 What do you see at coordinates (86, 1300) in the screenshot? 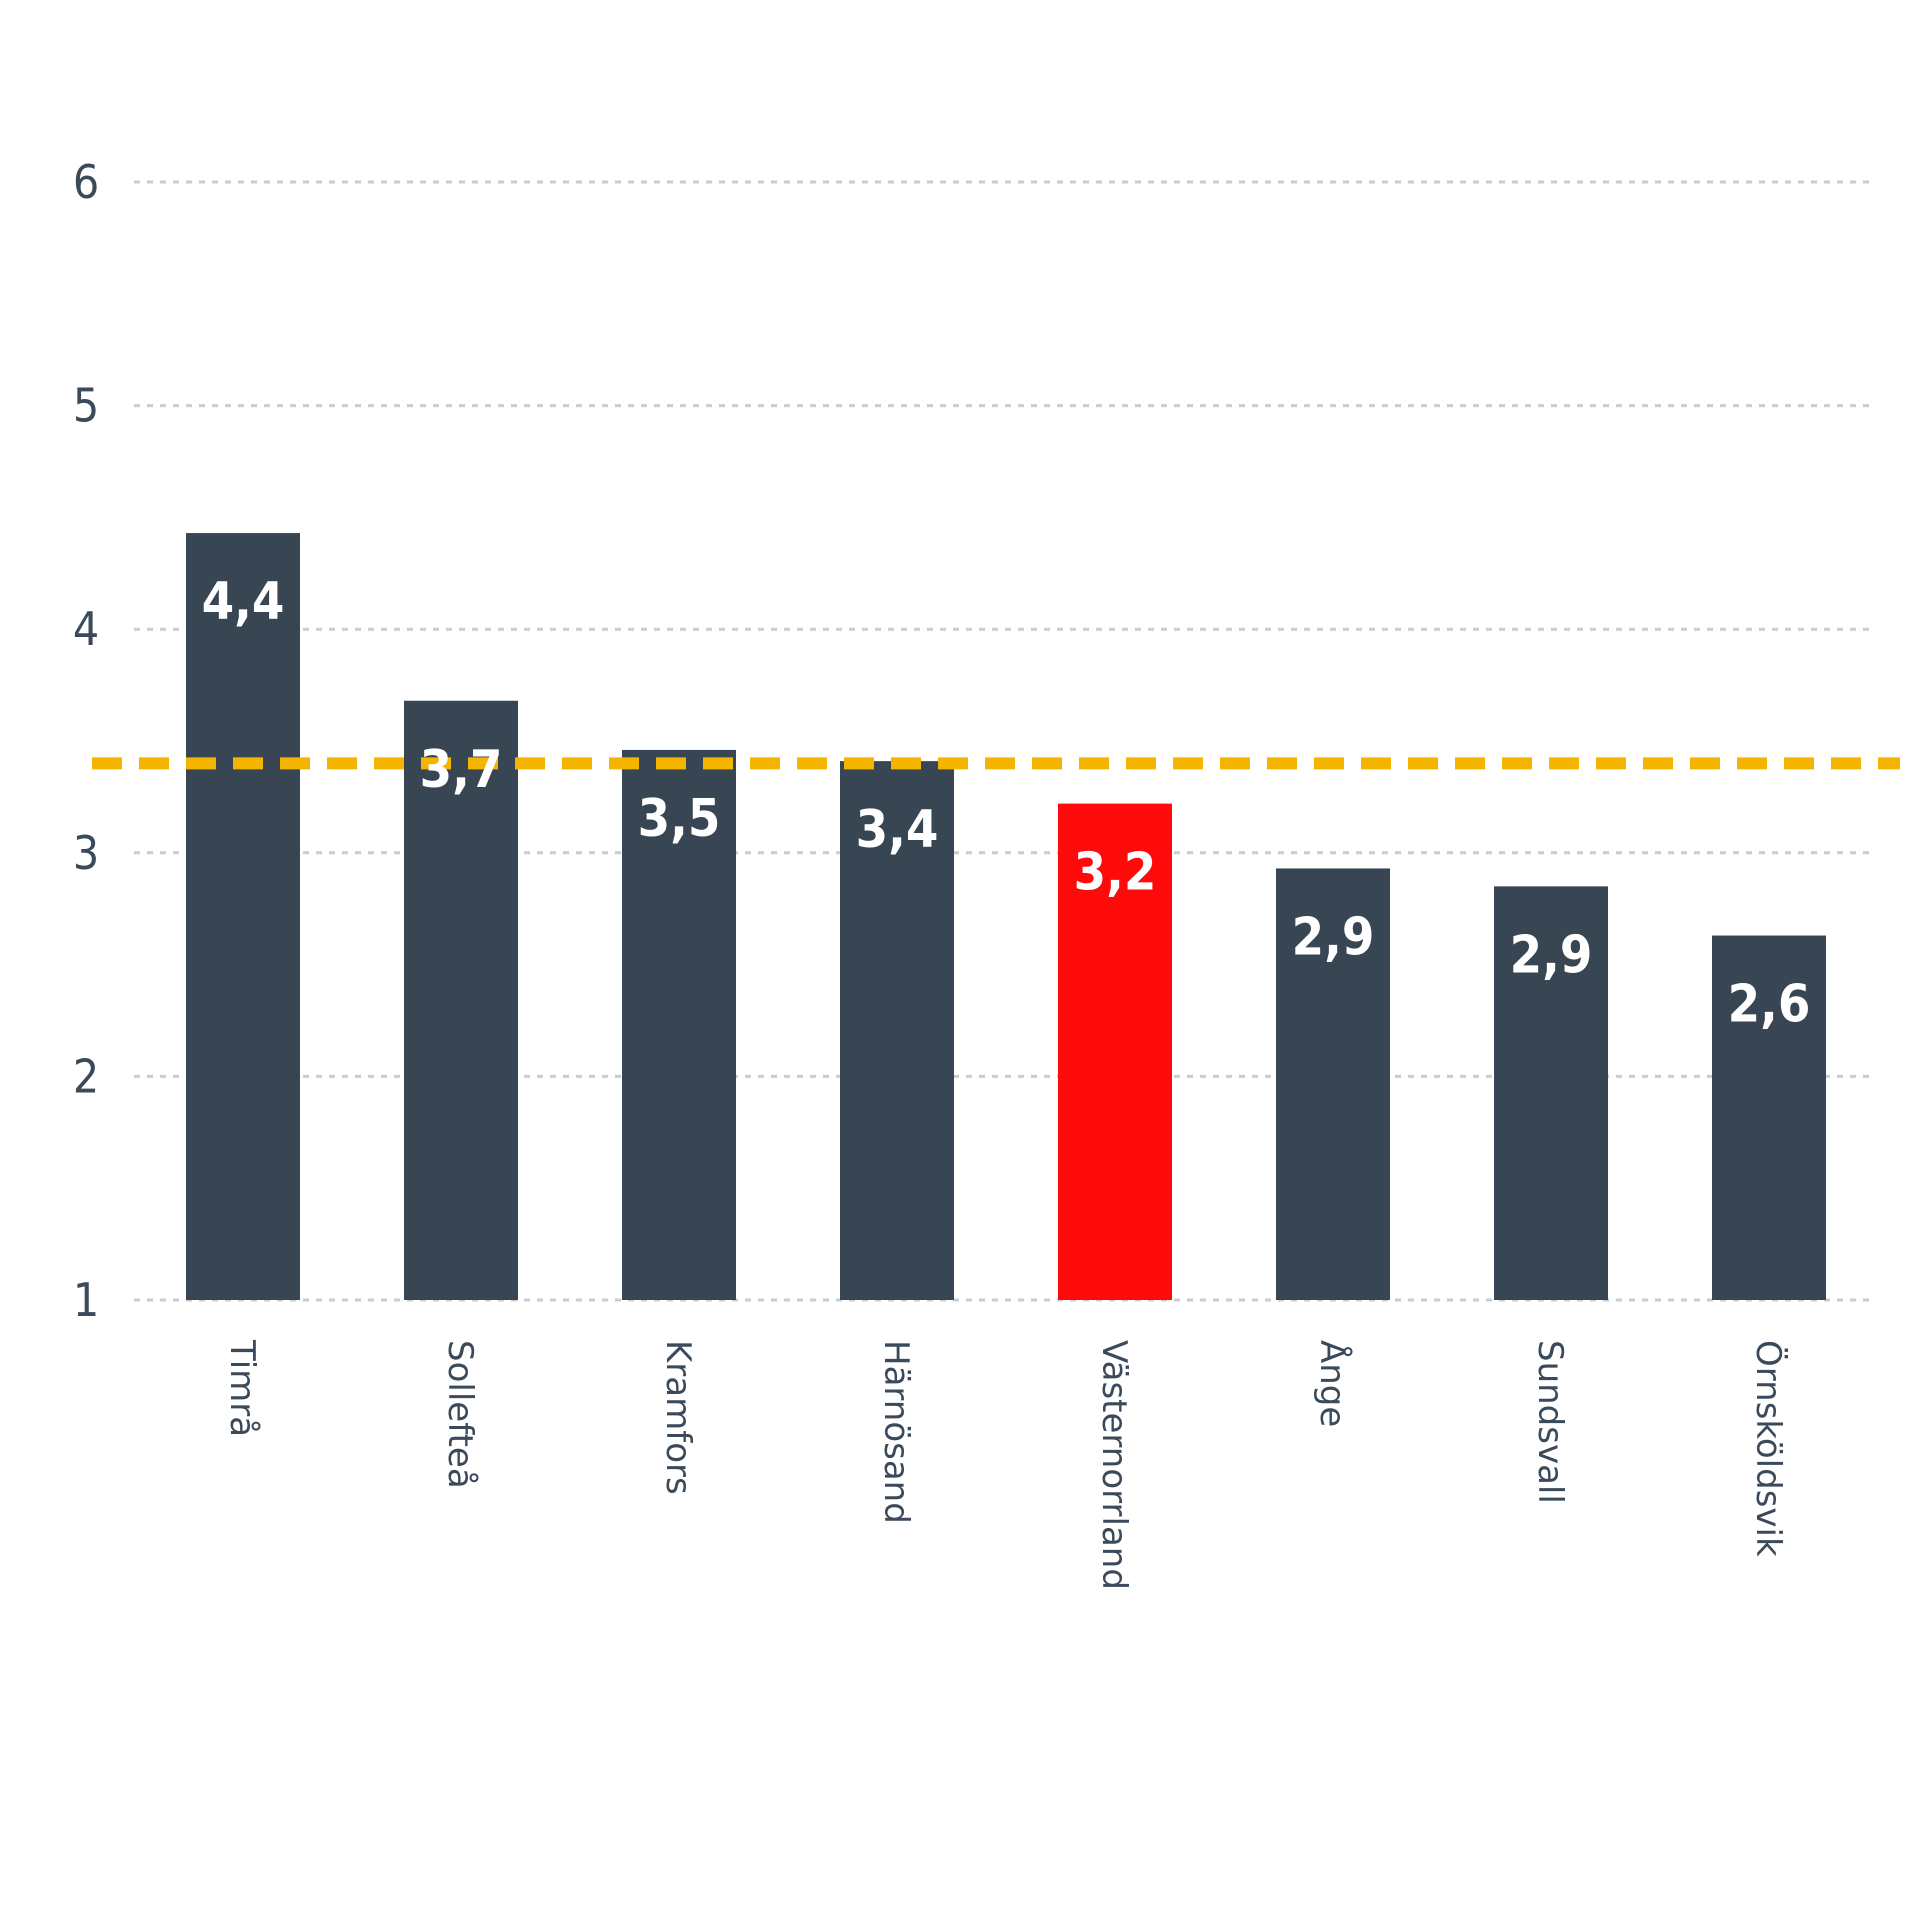
I see `y-tick-label: 1` at bounding box center [86, 1300].